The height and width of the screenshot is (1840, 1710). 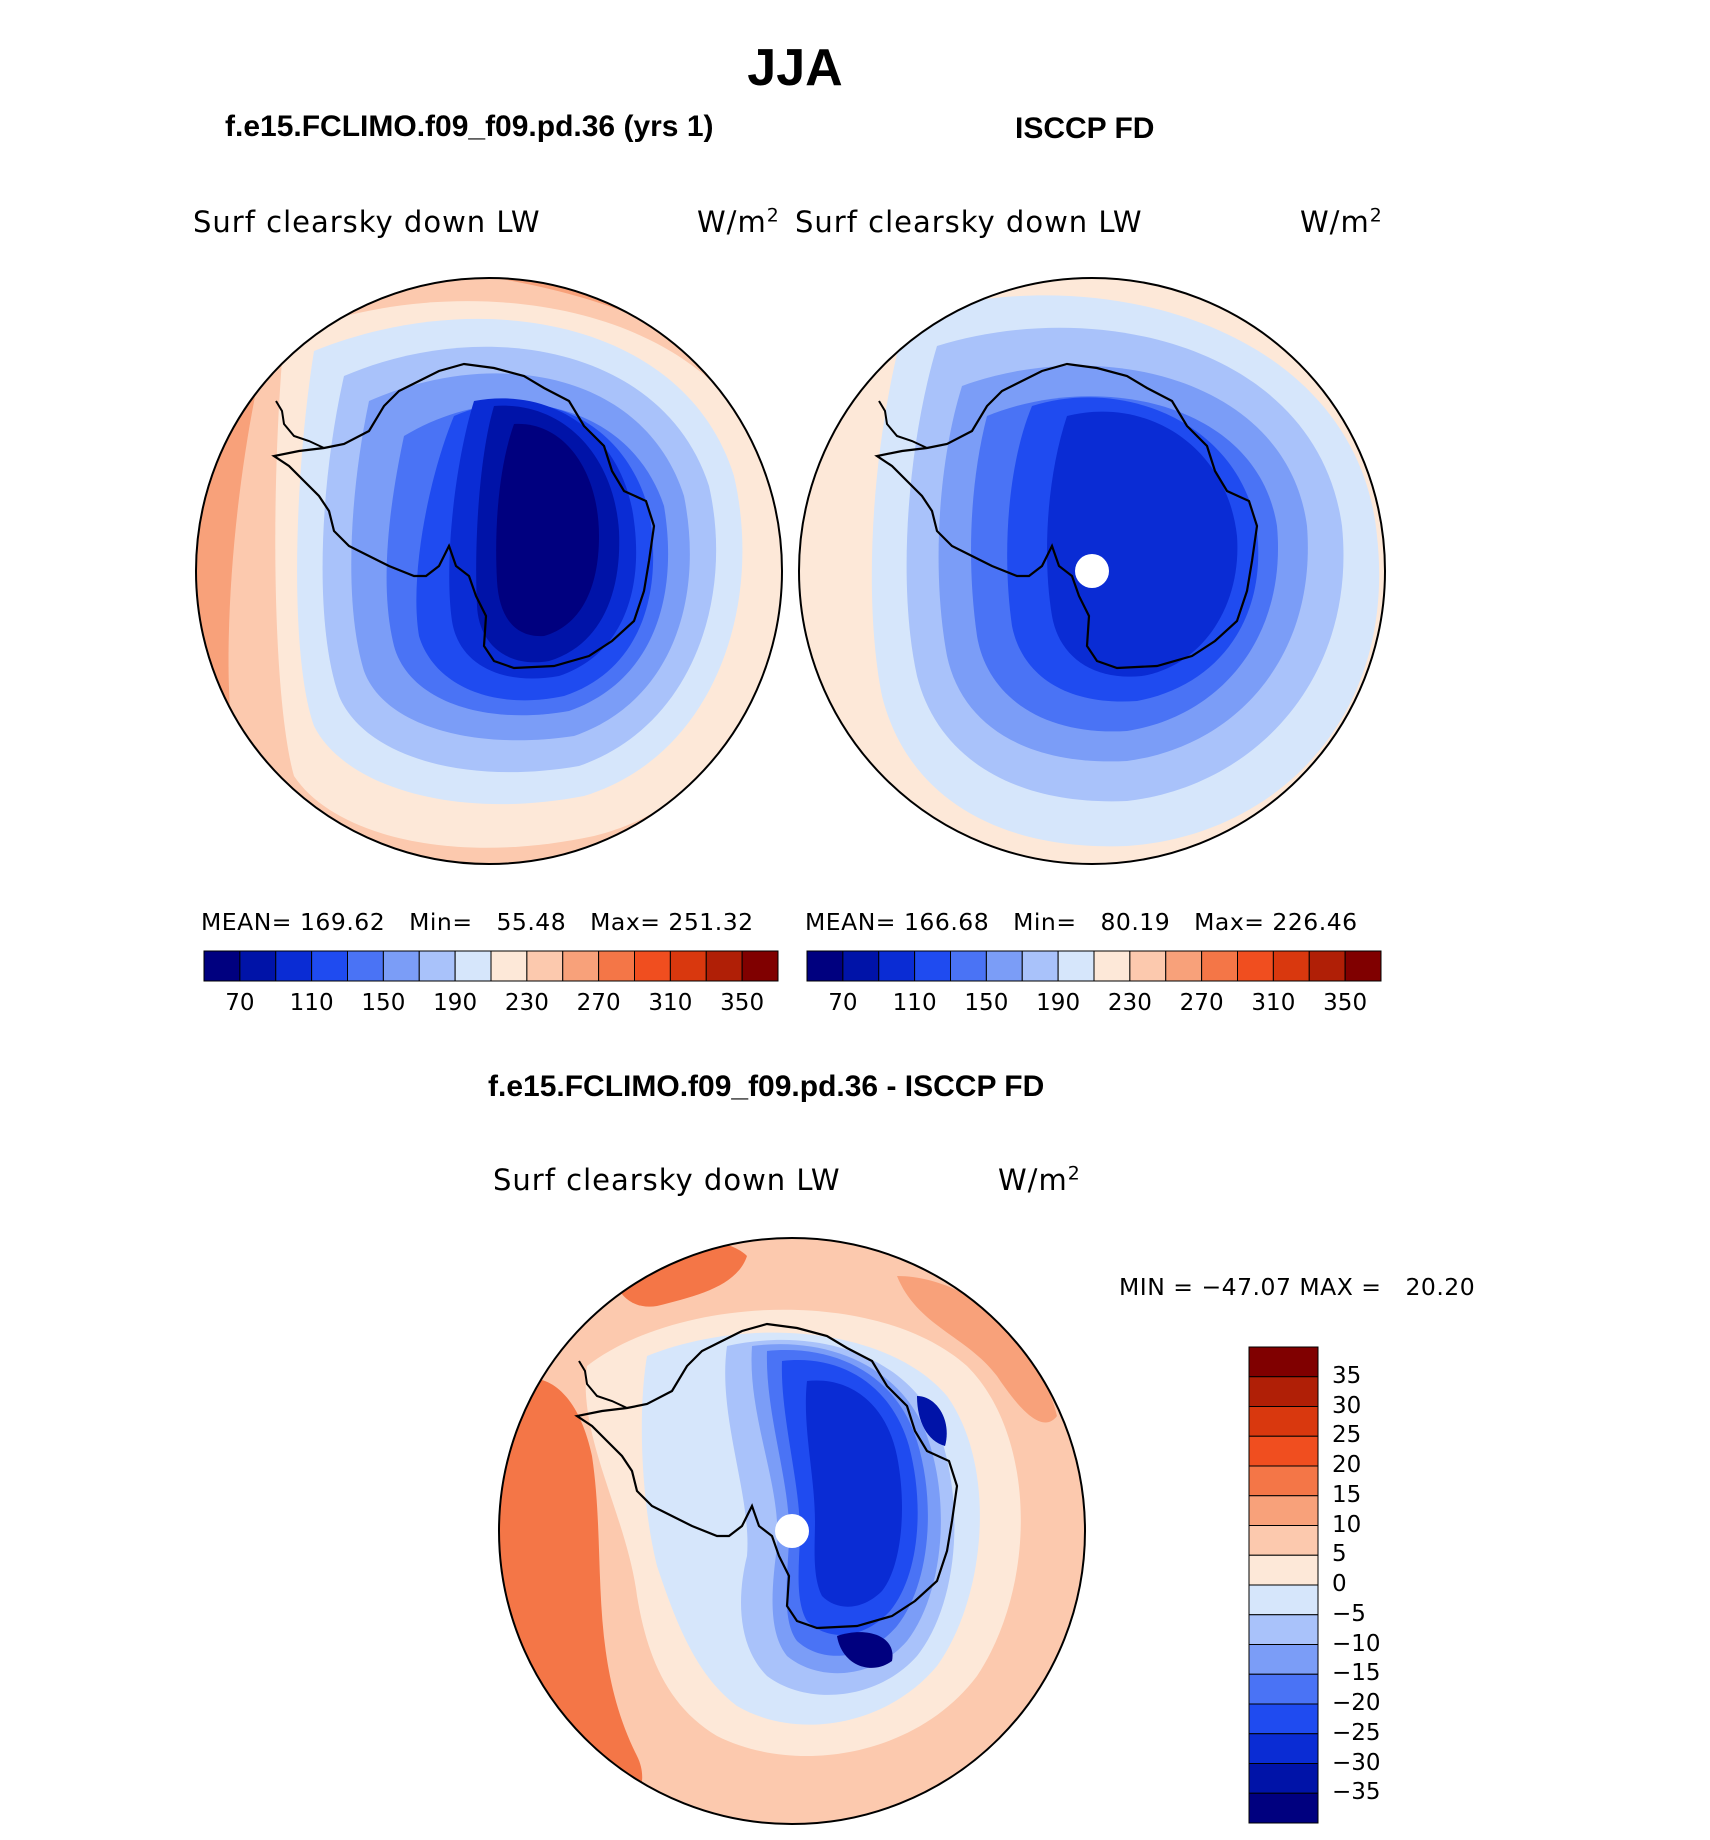 What do you see at coordinates (742, 1003) in the screenshot?
I see `model-colorbar-tick-label: 350` at bounding box center [742, 1003].